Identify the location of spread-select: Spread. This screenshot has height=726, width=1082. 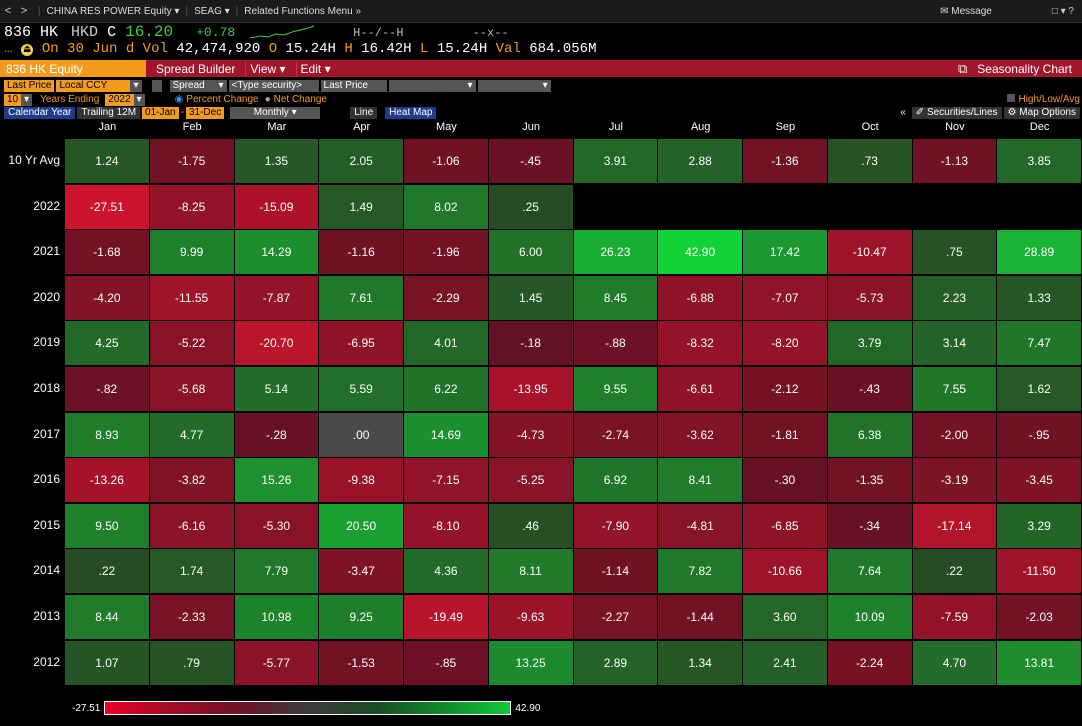
(192, 85).